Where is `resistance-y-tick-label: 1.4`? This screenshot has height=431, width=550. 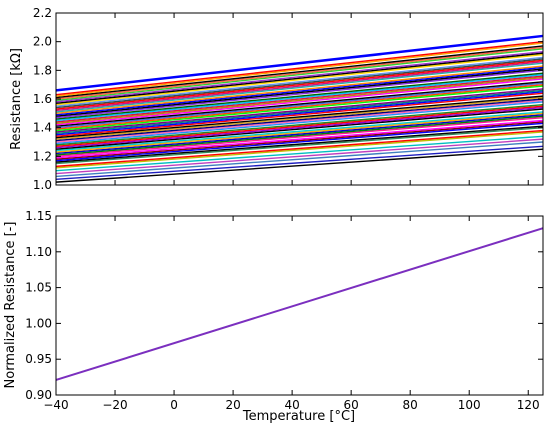 resistance-y-tick-label: 1.4 is located at coordinates (42, 128).